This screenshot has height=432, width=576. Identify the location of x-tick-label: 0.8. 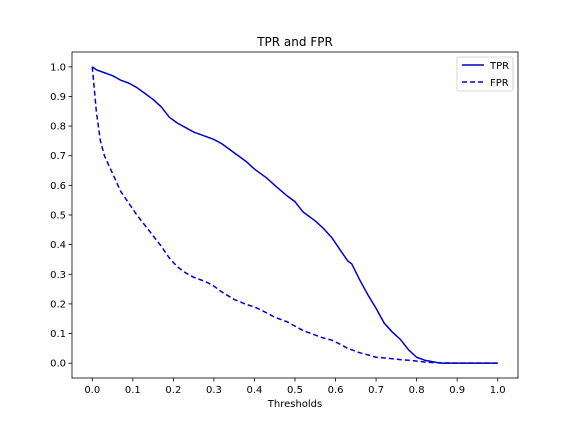
(417, 390).